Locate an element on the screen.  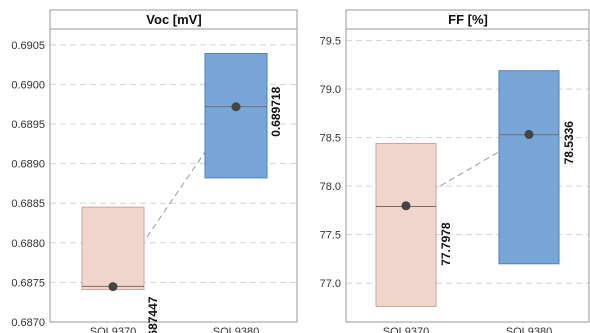
y-tick-label: 78.5 is located at coordinates (330, 139).